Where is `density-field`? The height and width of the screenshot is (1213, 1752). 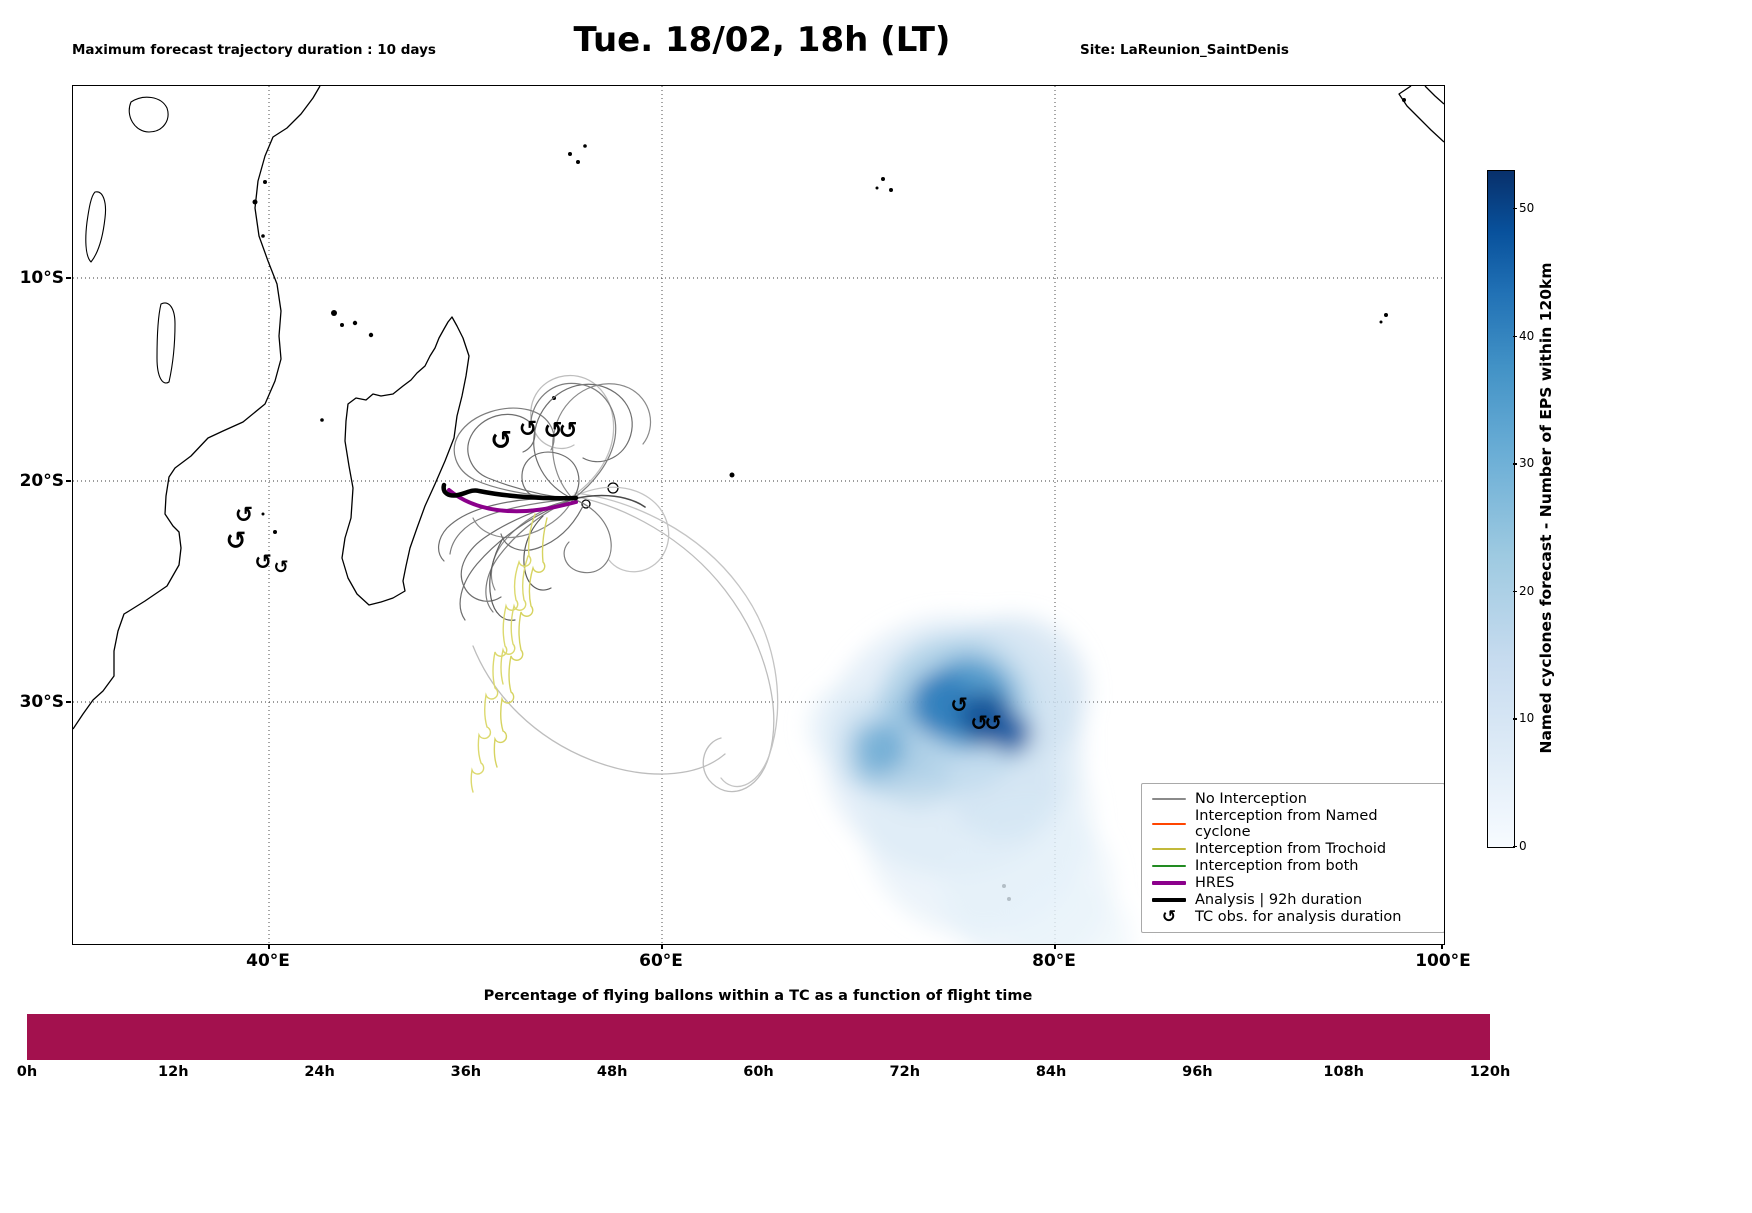 density-field is located at coordinates (969, 780).